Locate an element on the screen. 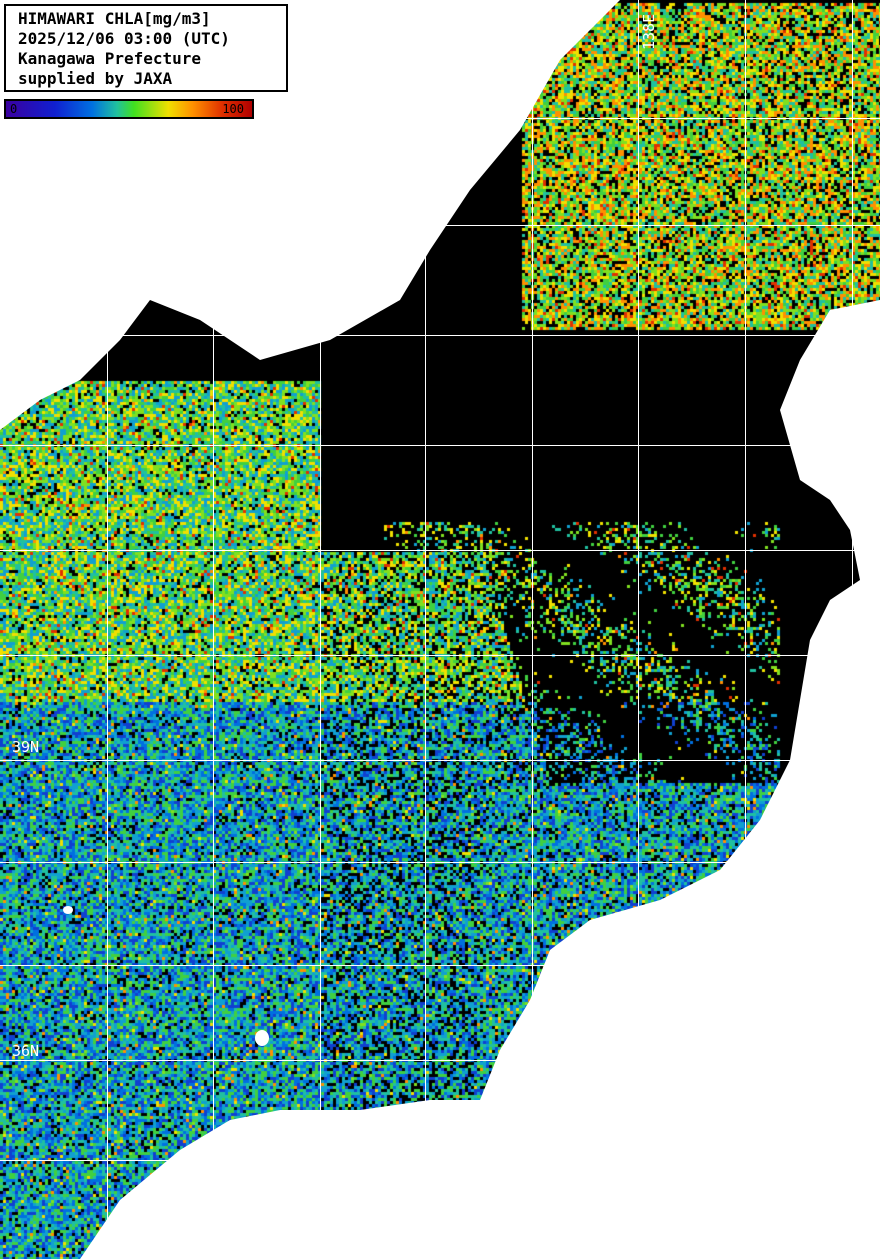  title-region: Kanagawa Prefecture is located at coordinates (110, 58).